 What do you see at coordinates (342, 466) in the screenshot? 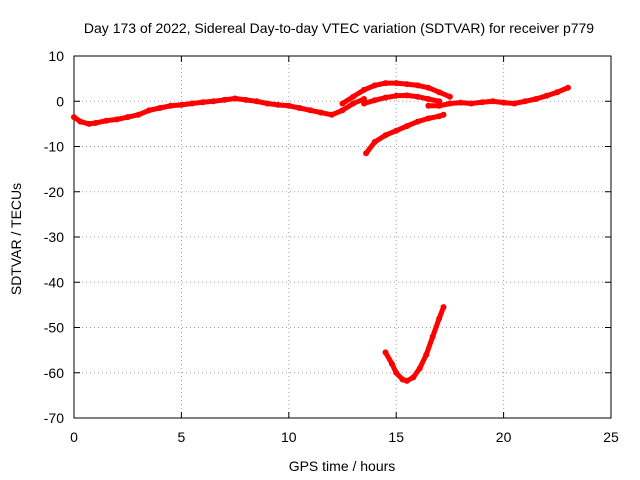
I see `x-axis-label: GPS time / hours` at bounding box center [342, 466].